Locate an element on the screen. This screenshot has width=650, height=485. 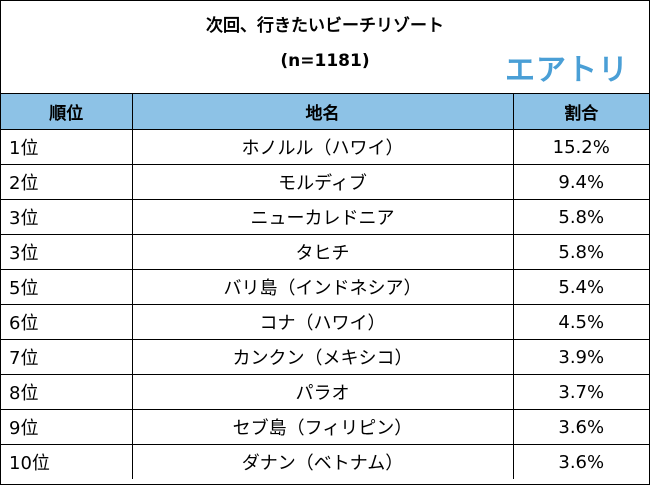
place-cell: セブ島（フィリピン） is located at coordinates (322, 427).